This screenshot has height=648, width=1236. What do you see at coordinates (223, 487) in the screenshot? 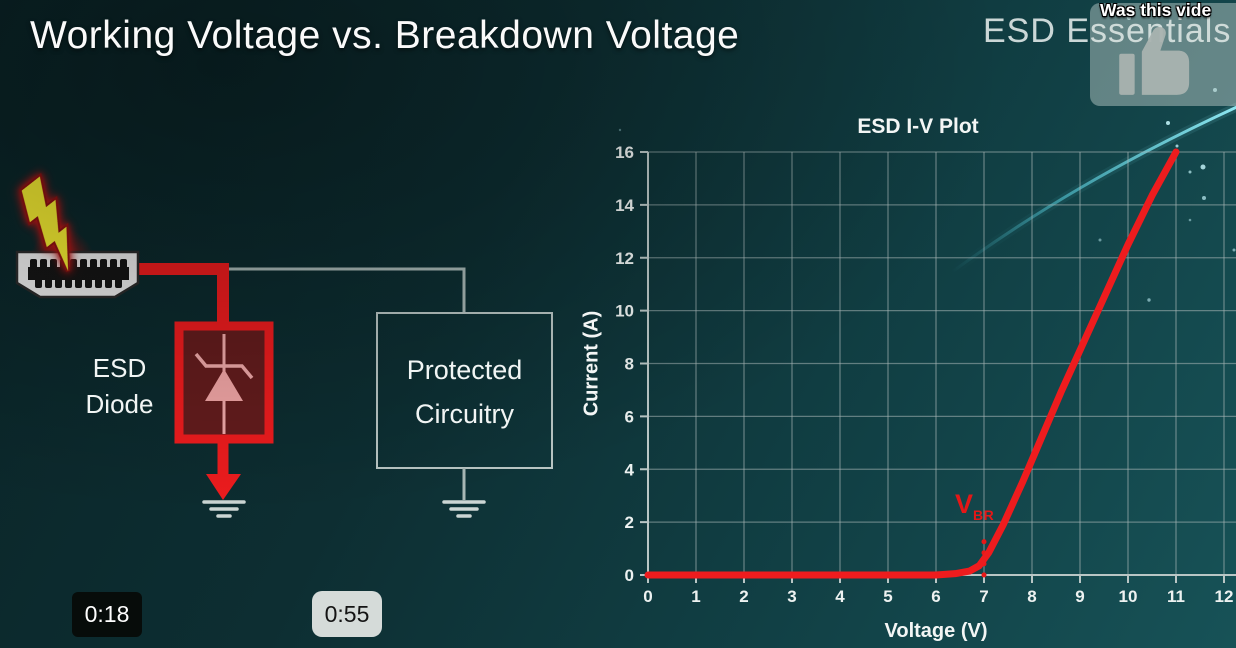
I see `ground-arrow-head` at bounding box center [223, 487].